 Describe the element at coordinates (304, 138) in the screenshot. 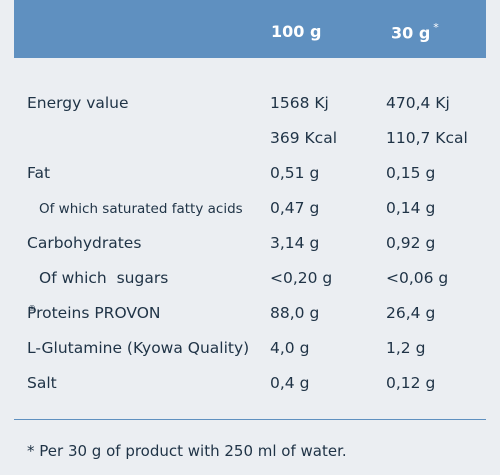

I see `value-100g: 369 Kcal` at that location.